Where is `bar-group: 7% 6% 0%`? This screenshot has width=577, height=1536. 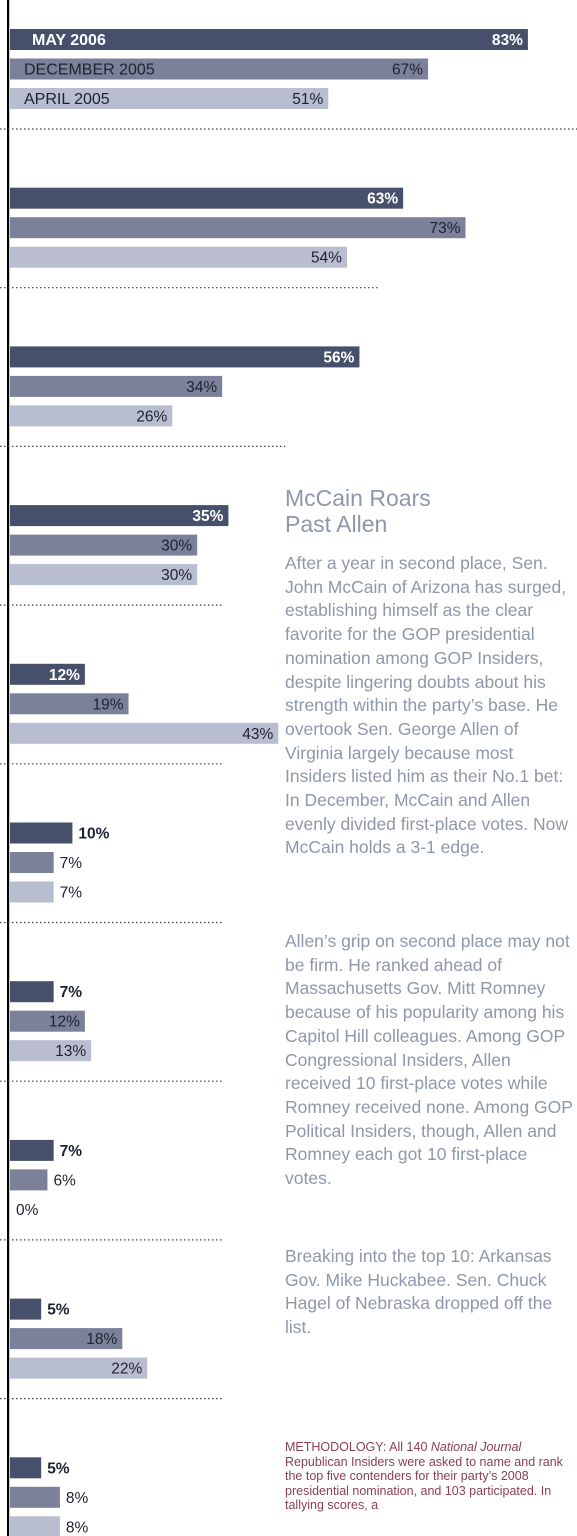
bar-group: 7% 6% 0% is located at coordinates (111, 1190).